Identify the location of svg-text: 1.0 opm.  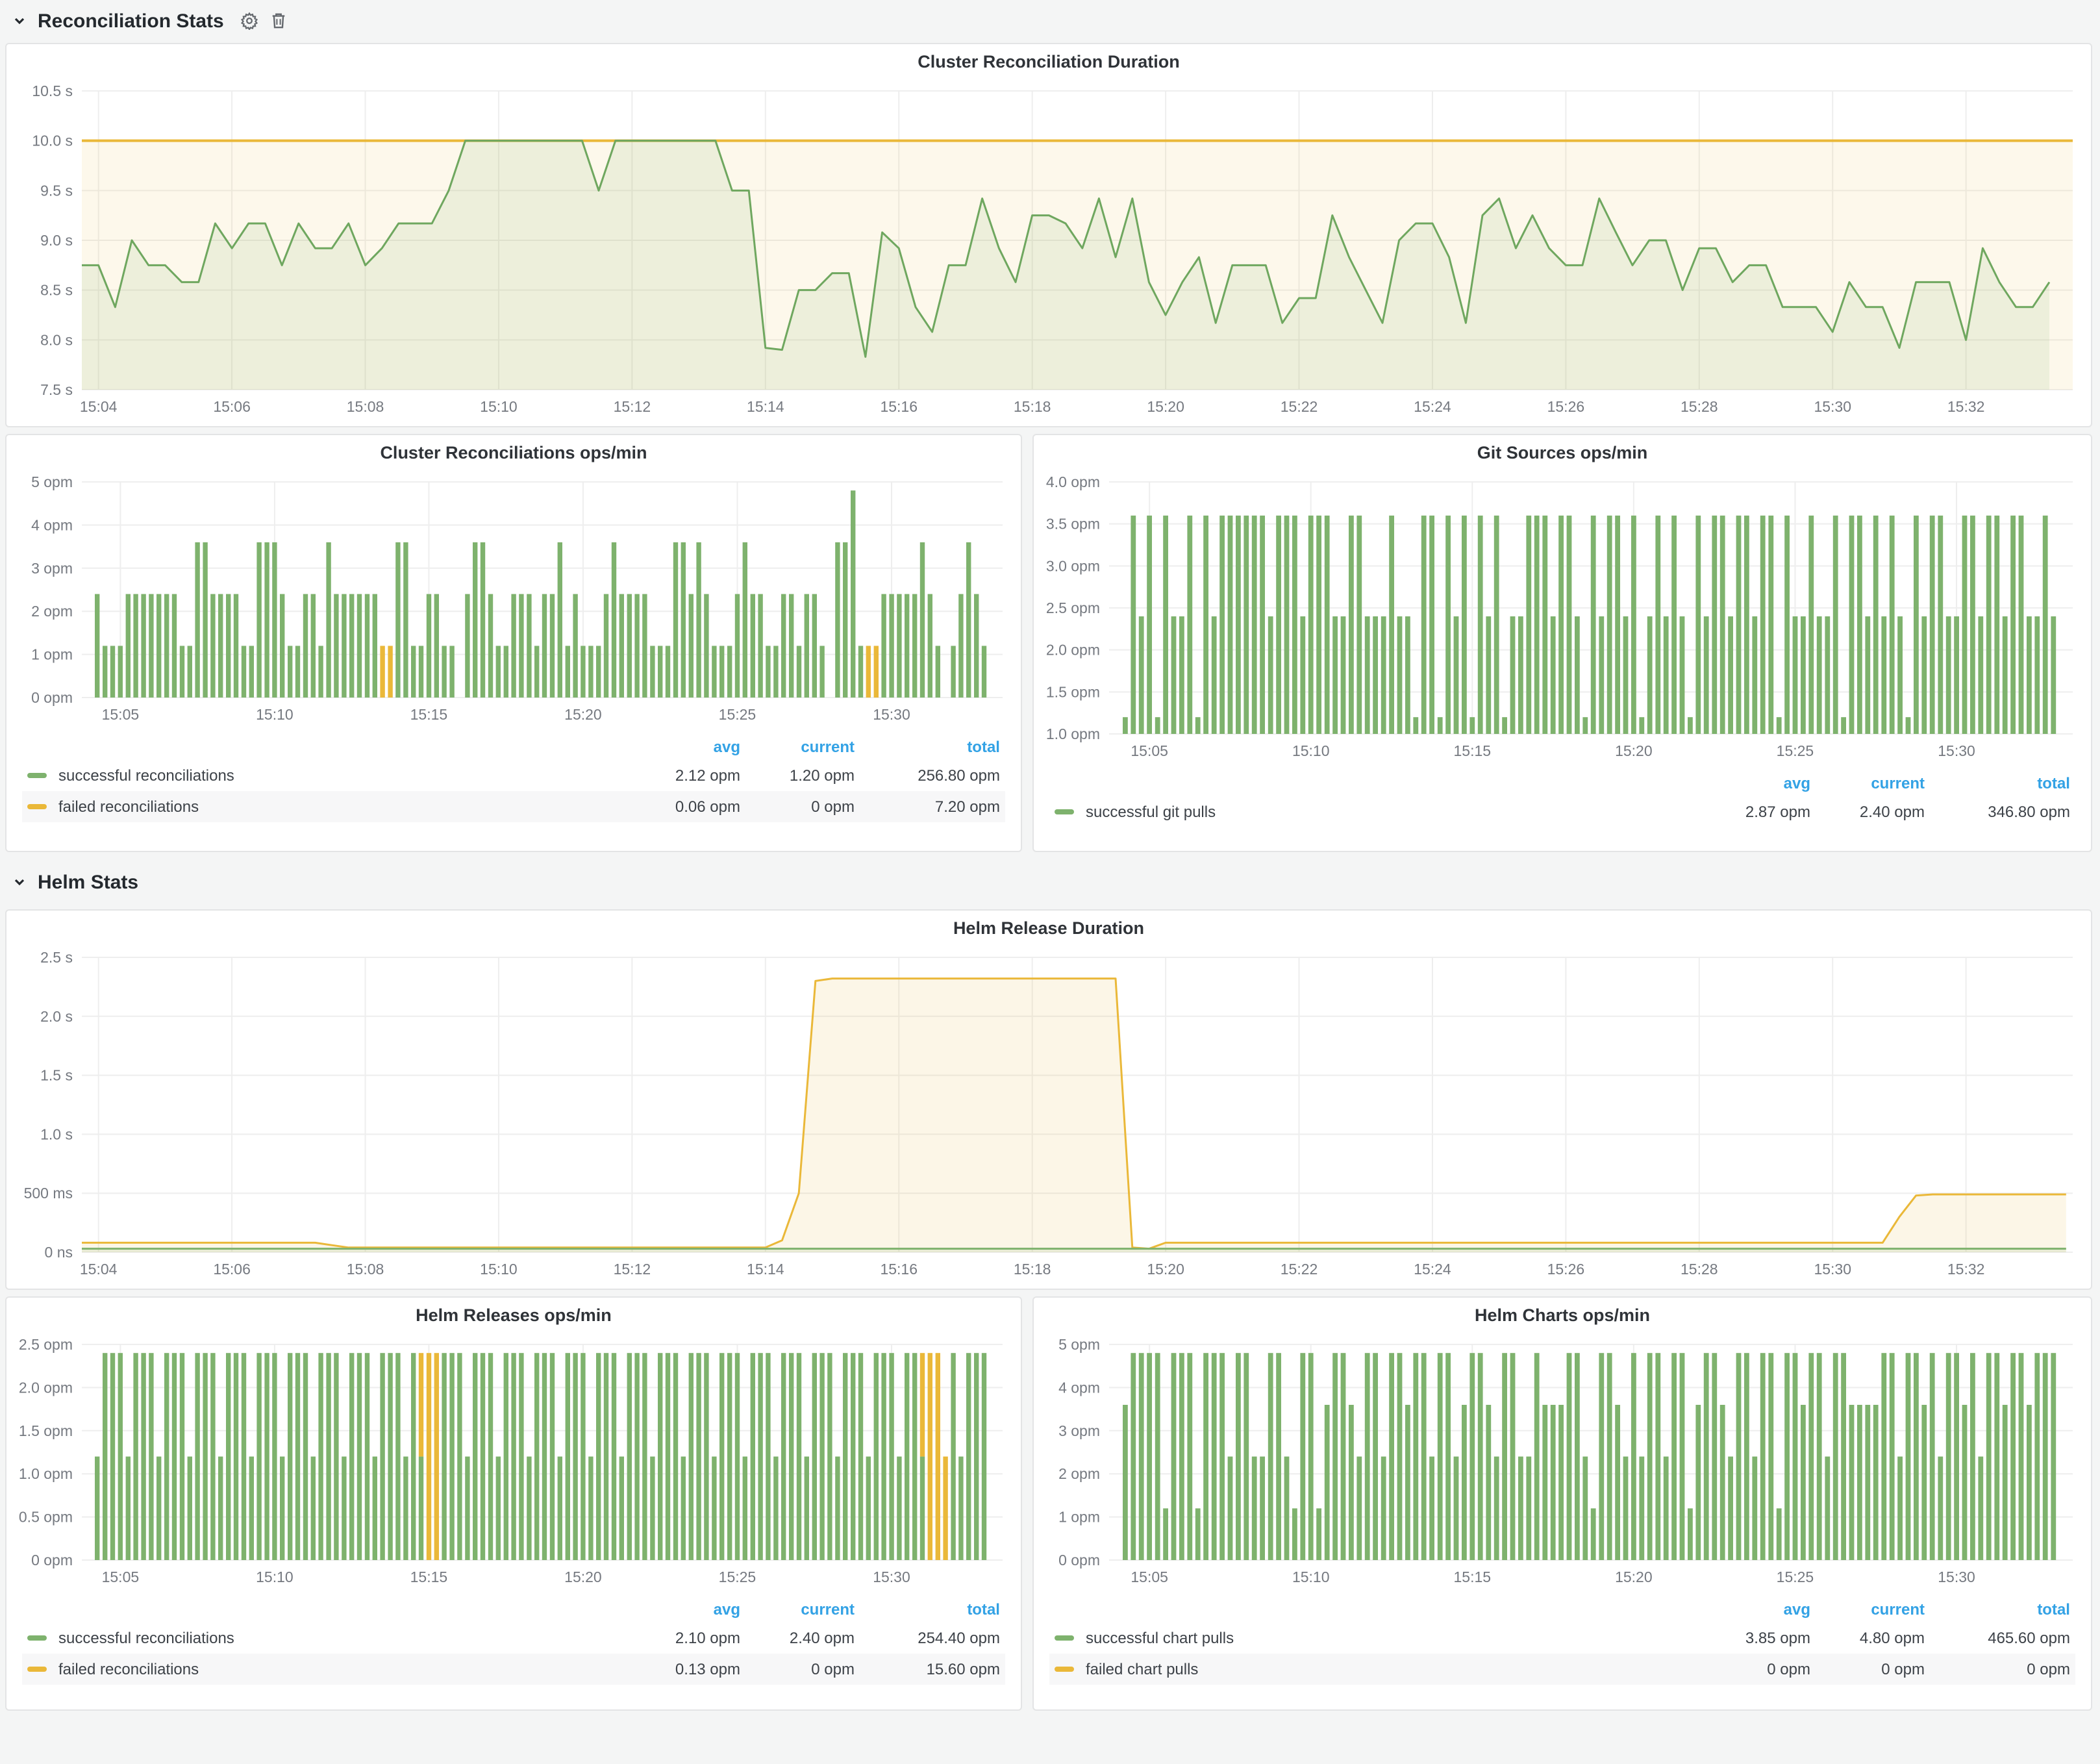
(1073, 733).